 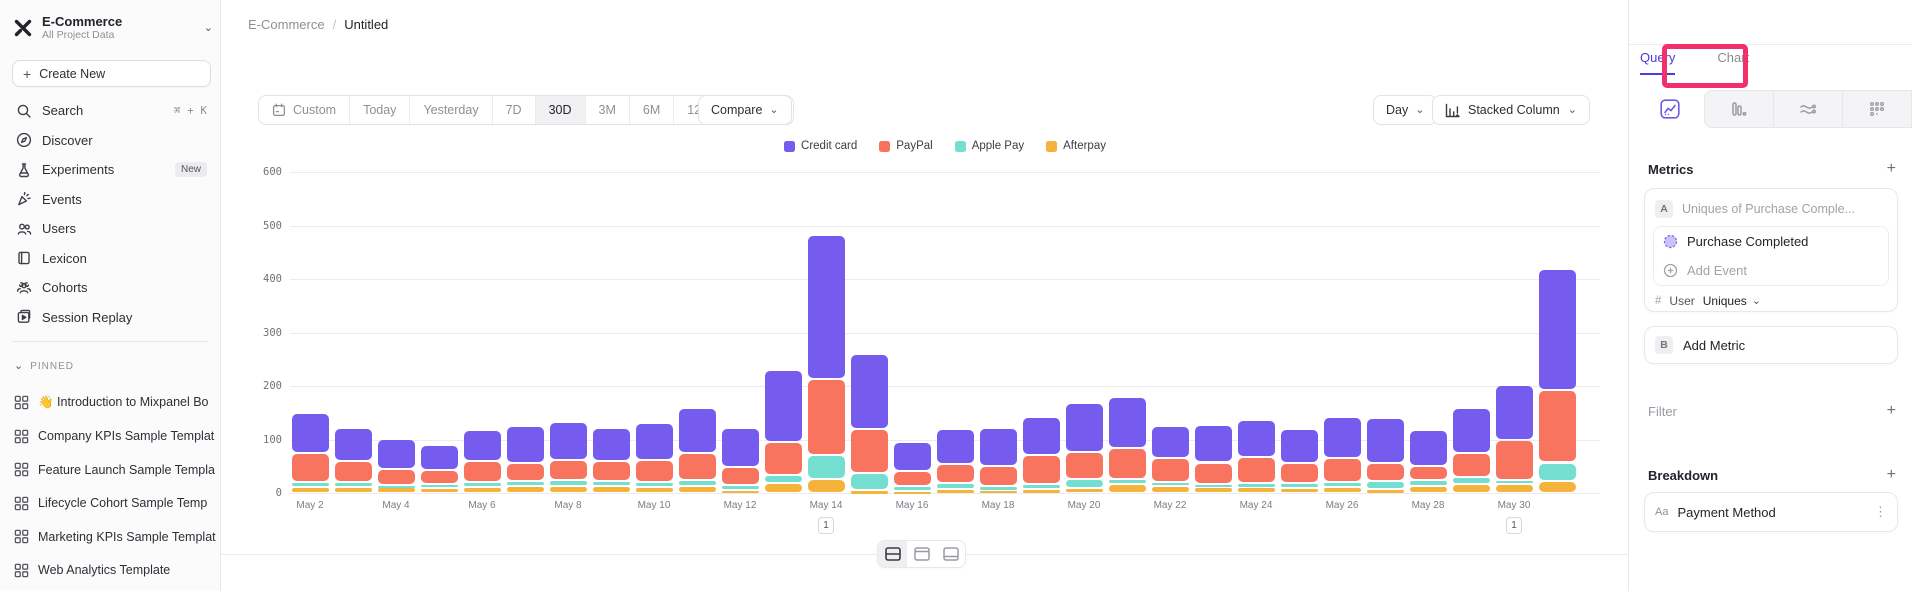 I want to click on bar-segment-paypal, so click(x=439, y=476).